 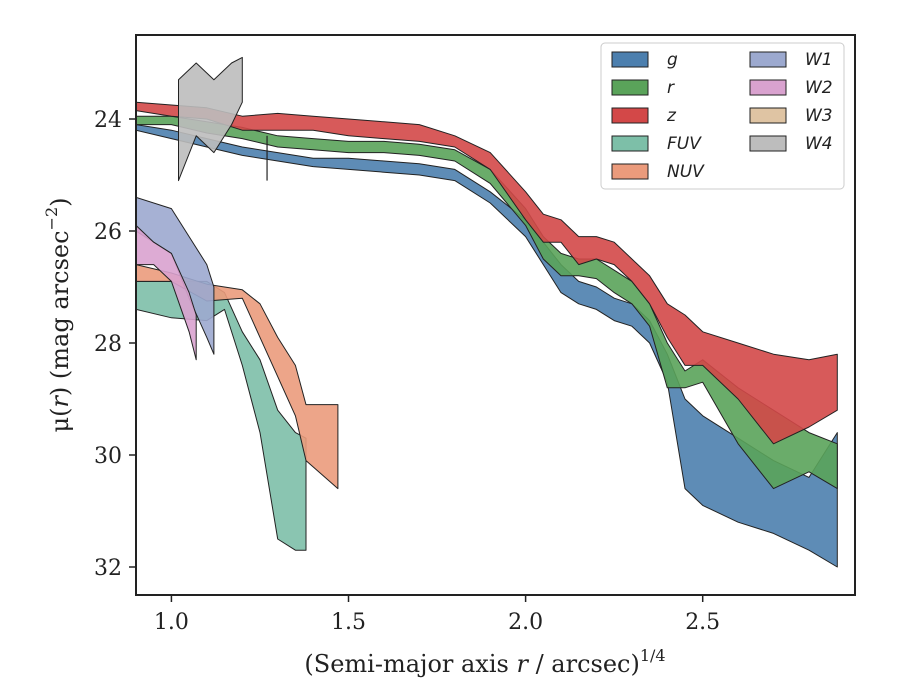 I want to click on y-axis-label-sup: −2, so click(x=51, y=219).